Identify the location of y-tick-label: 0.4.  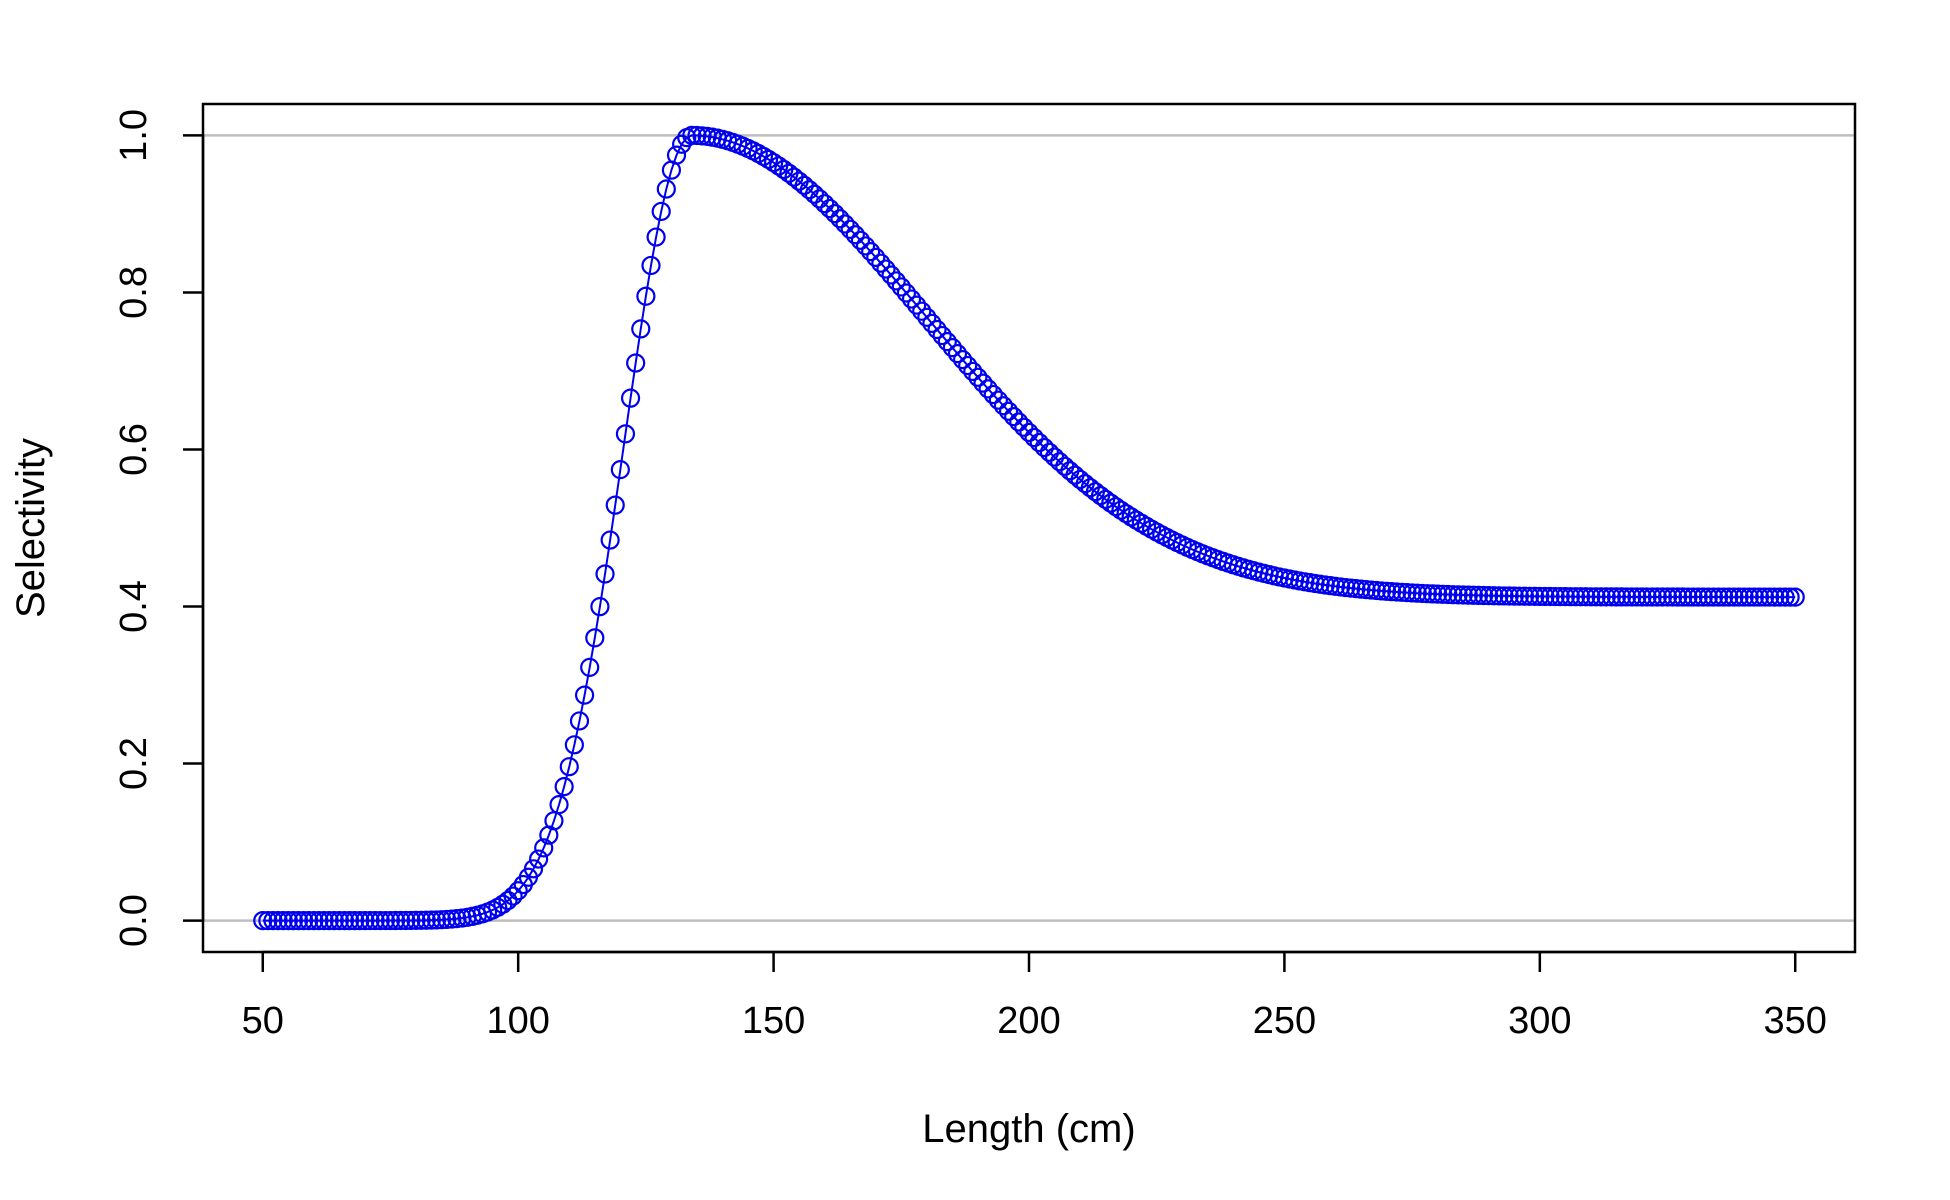
(134, 606).